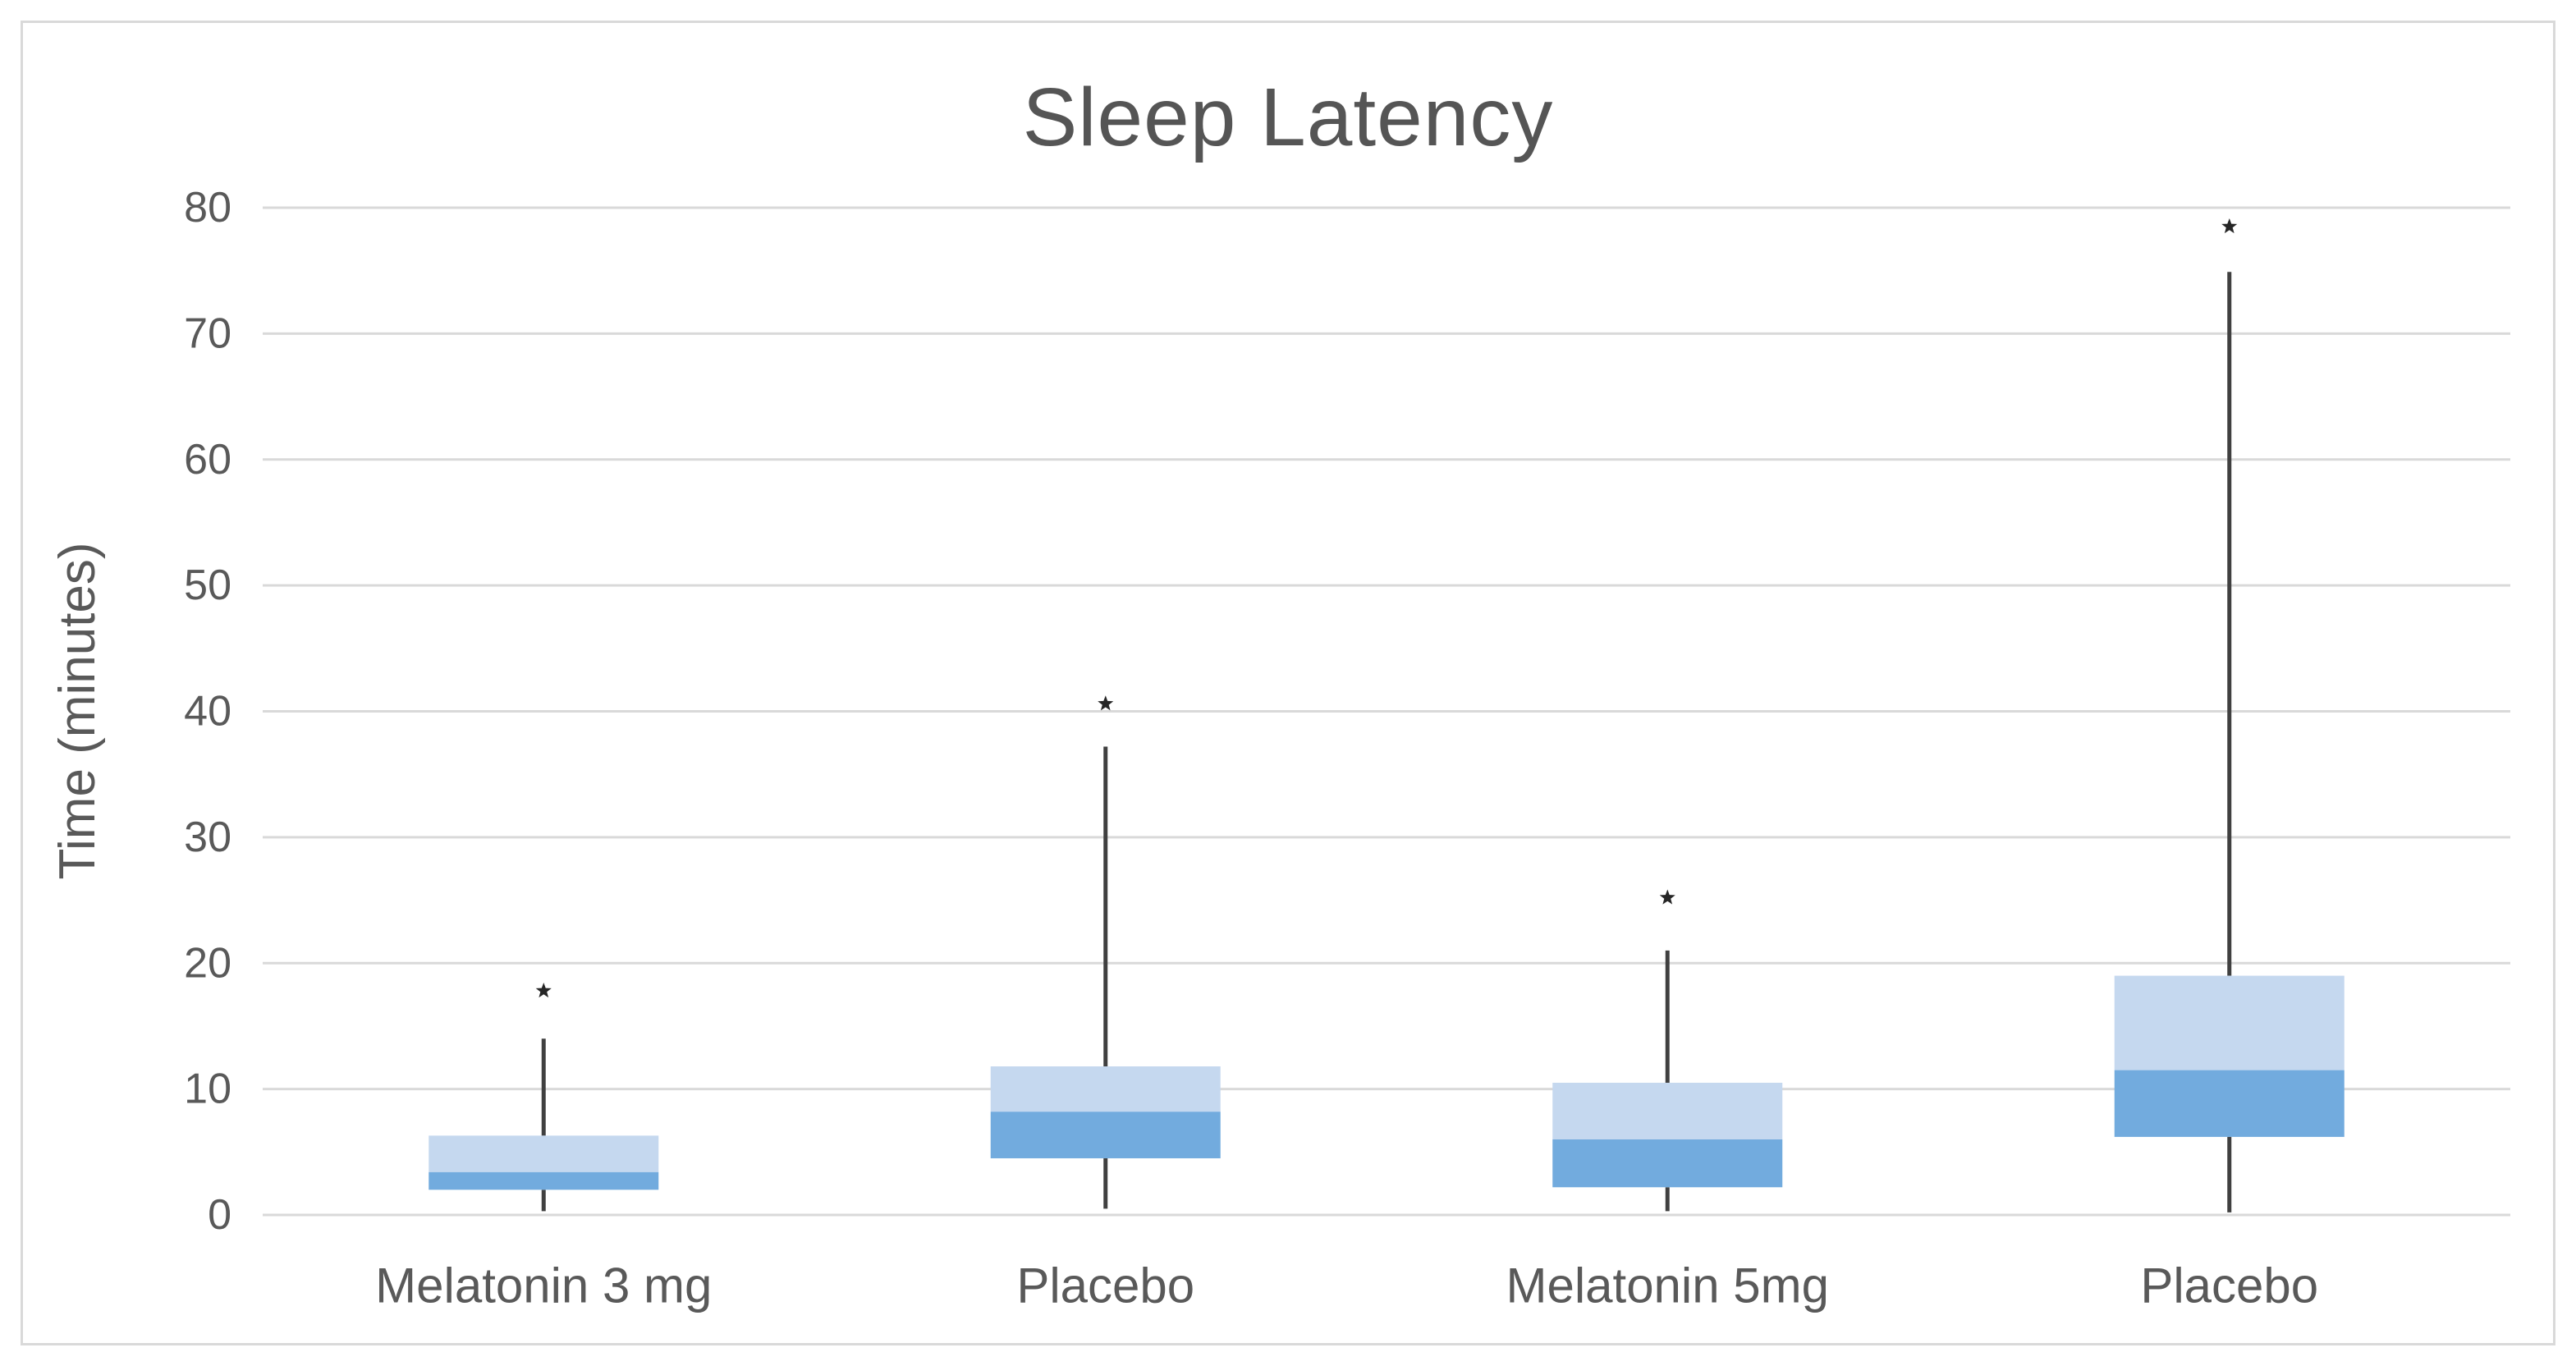 The height and width of the screenshot is (1366, 2576). Describe the element at coordinates (1667, 1286) in the screenshot. I see `category-label-melatonin-5mg-3: Melatonin 5mg` at that location.